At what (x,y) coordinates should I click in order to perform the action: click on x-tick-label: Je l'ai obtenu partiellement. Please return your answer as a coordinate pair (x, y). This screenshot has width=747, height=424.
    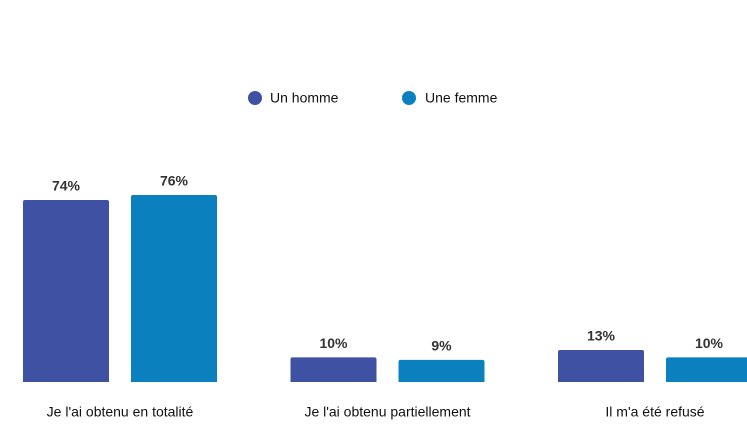
    Looking at the image, I should click on (387, 412).